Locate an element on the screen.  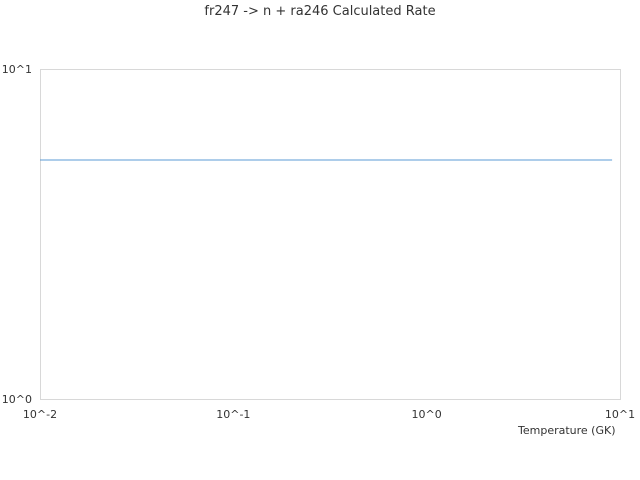
y-tick-label: 10^0 is located at coordinates (17, 399).